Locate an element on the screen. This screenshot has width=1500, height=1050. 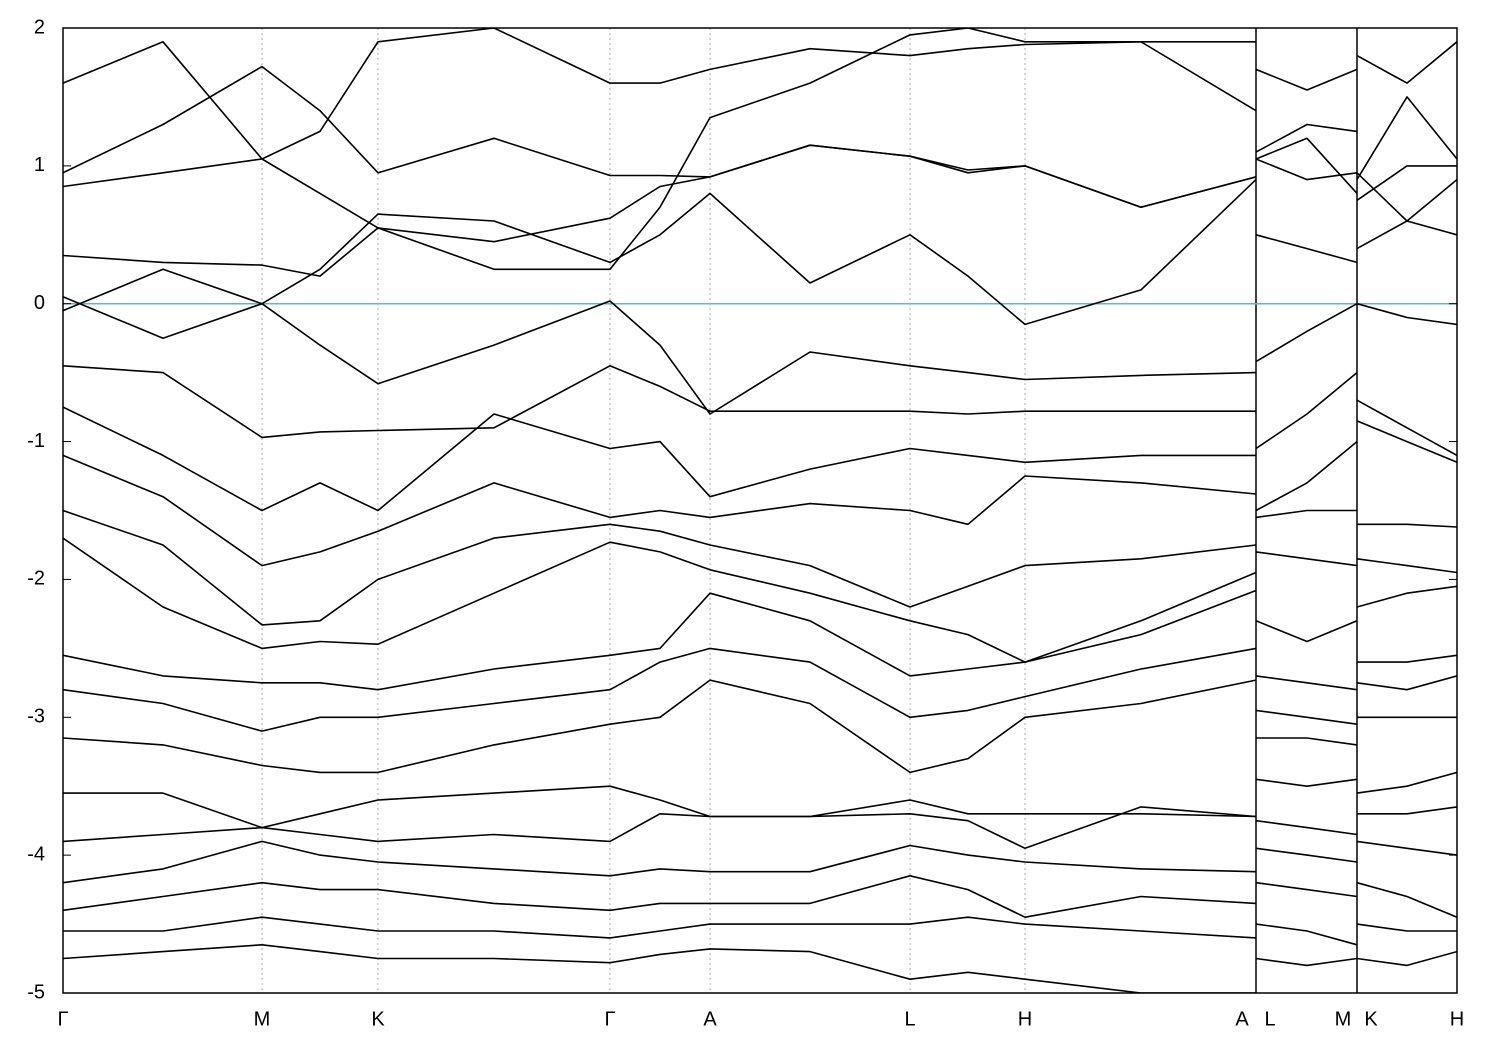
y-tick-label: 2 is located at coordinates (39, 27).